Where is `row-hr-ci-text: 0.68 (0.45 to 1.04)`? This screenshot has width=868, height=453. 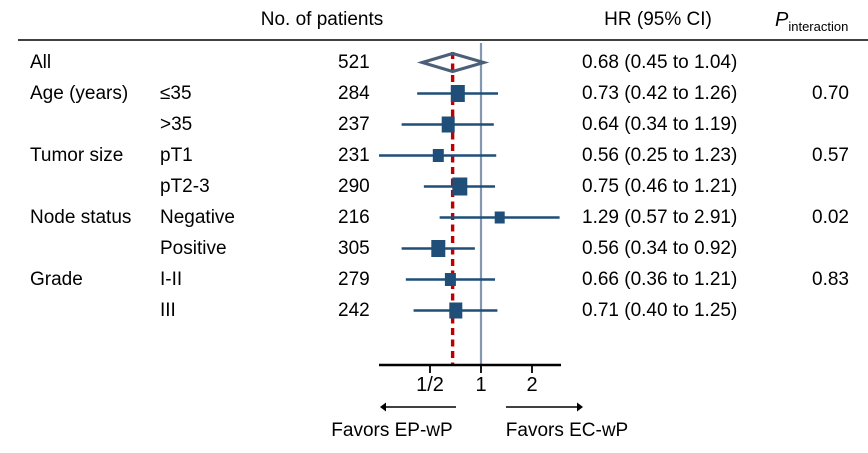
row-hr-ci-text: 0.68 (0.45 to 1.04) is located at coordinates (660, 62).